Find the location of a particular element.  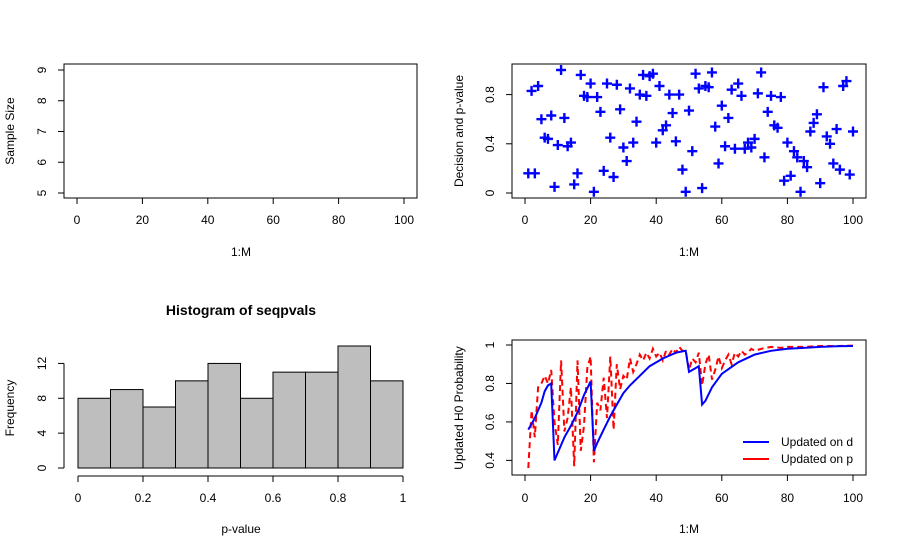

x-tick-label: 40 is located at coordinates (657, 220).